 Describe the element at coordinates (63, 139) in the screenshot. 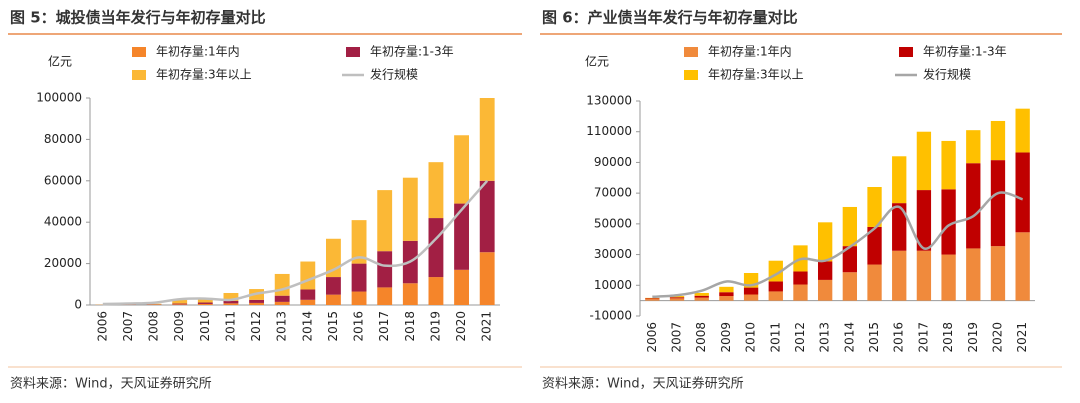

I see `y-tick-label: 80000` at that location.